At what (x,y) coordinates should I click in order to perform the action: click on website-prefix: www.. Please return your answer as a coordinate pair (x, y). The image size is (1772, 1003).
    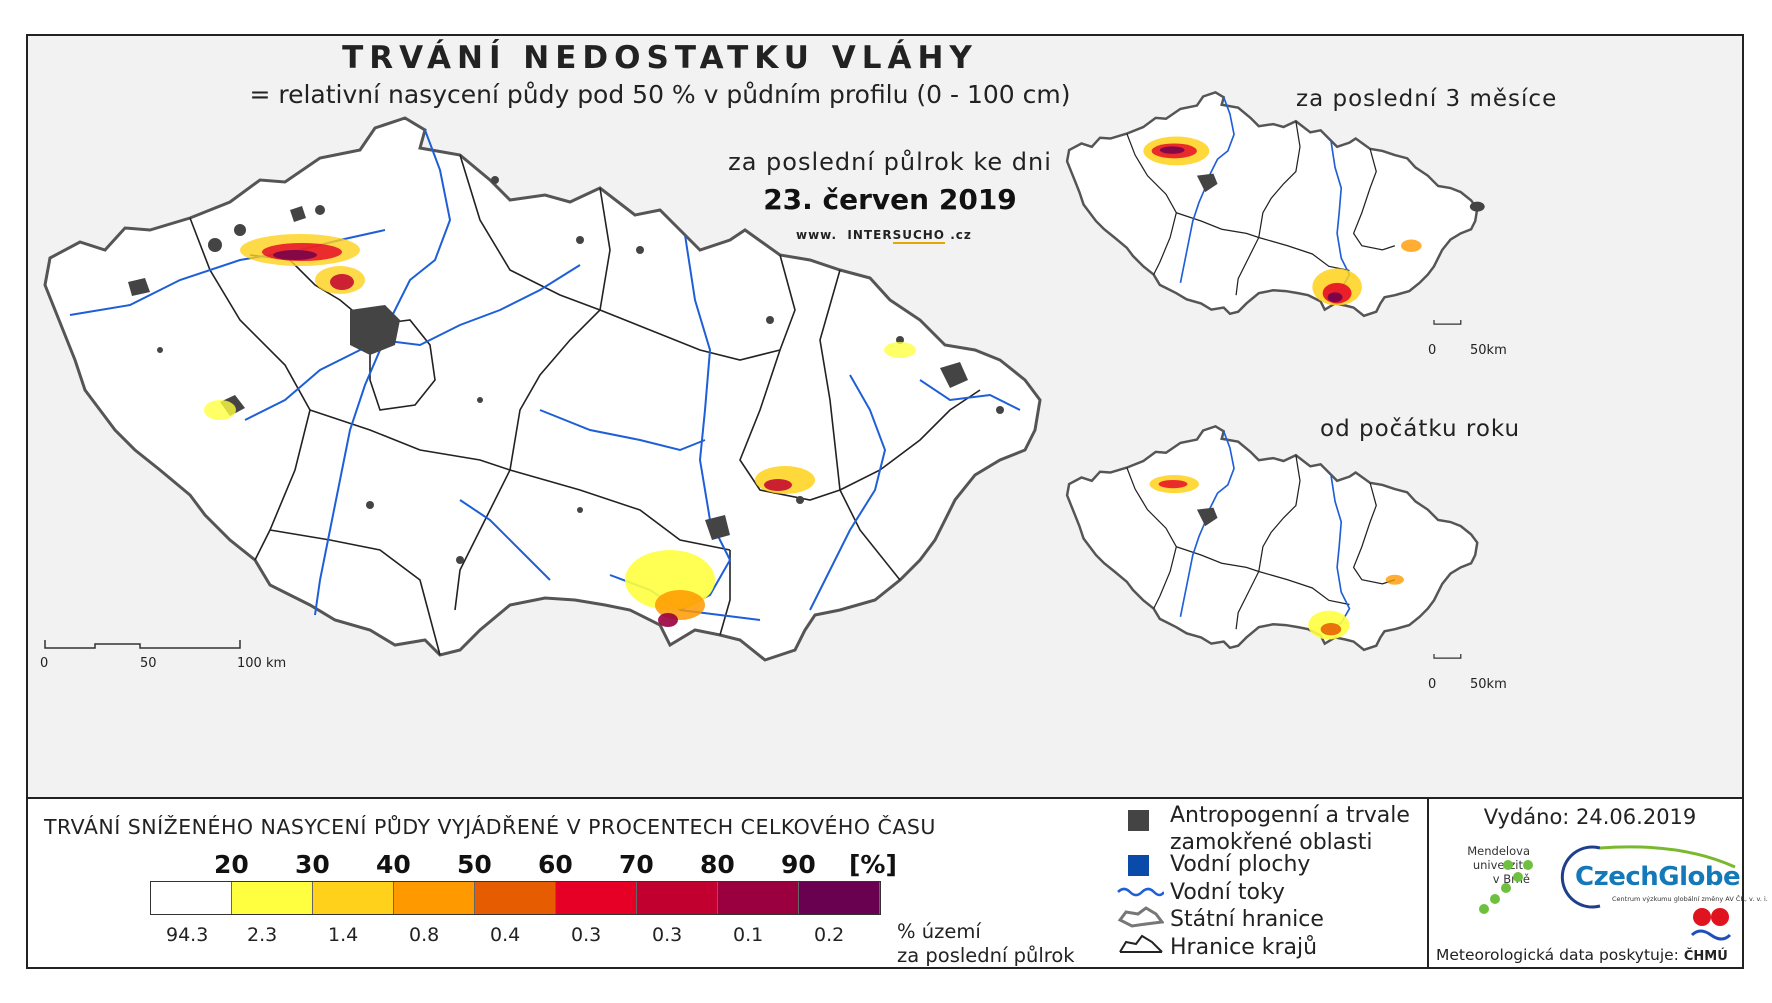
    Looking at the image, I should click on (817, 235).